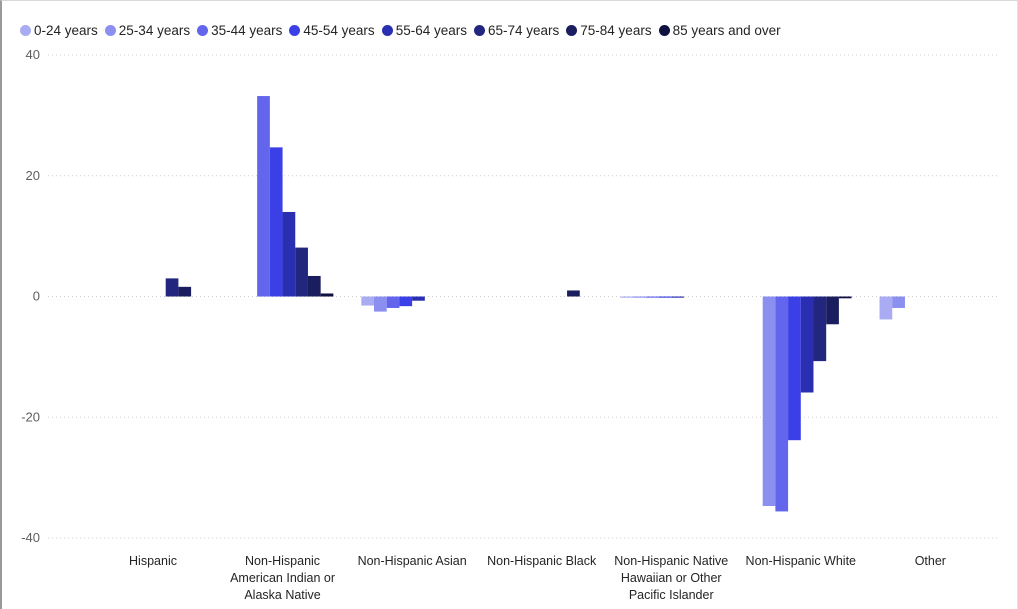  What do you see at coordinates (542, 561) in the screenshot?
I see `x-tick-label: Non-Hispanic Black` at bounding box center [542, 561].